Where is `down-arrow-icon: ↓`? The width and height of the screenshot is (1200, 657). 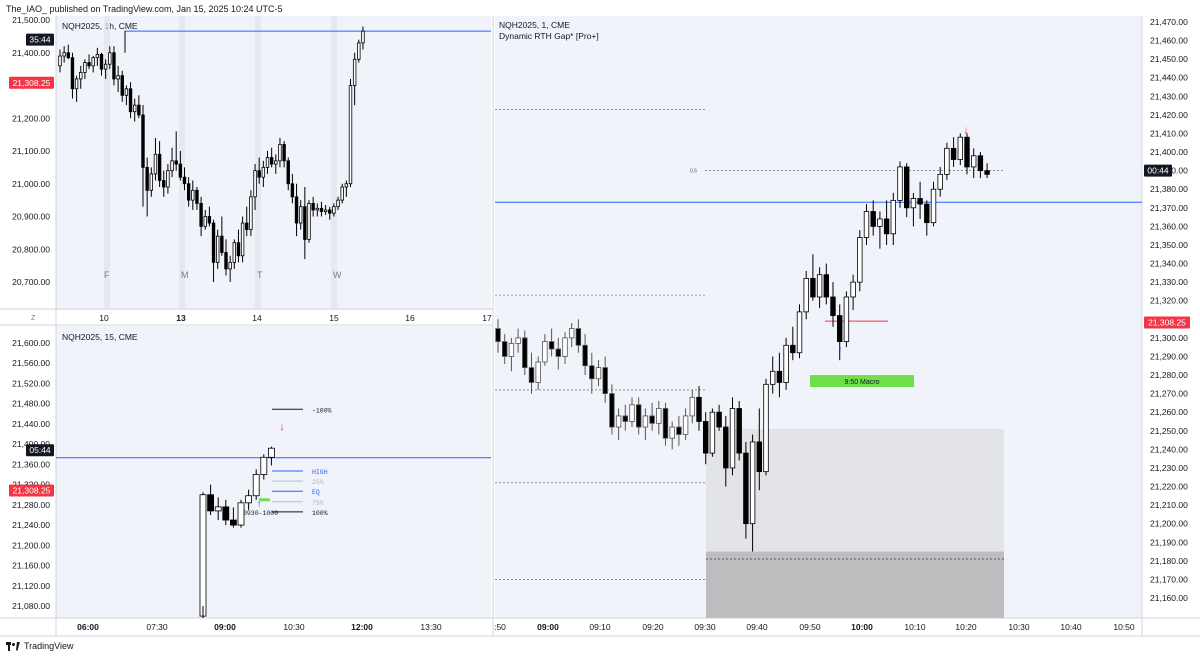
down-arrow-icon: ↓ is located at coordinates (282, 427).